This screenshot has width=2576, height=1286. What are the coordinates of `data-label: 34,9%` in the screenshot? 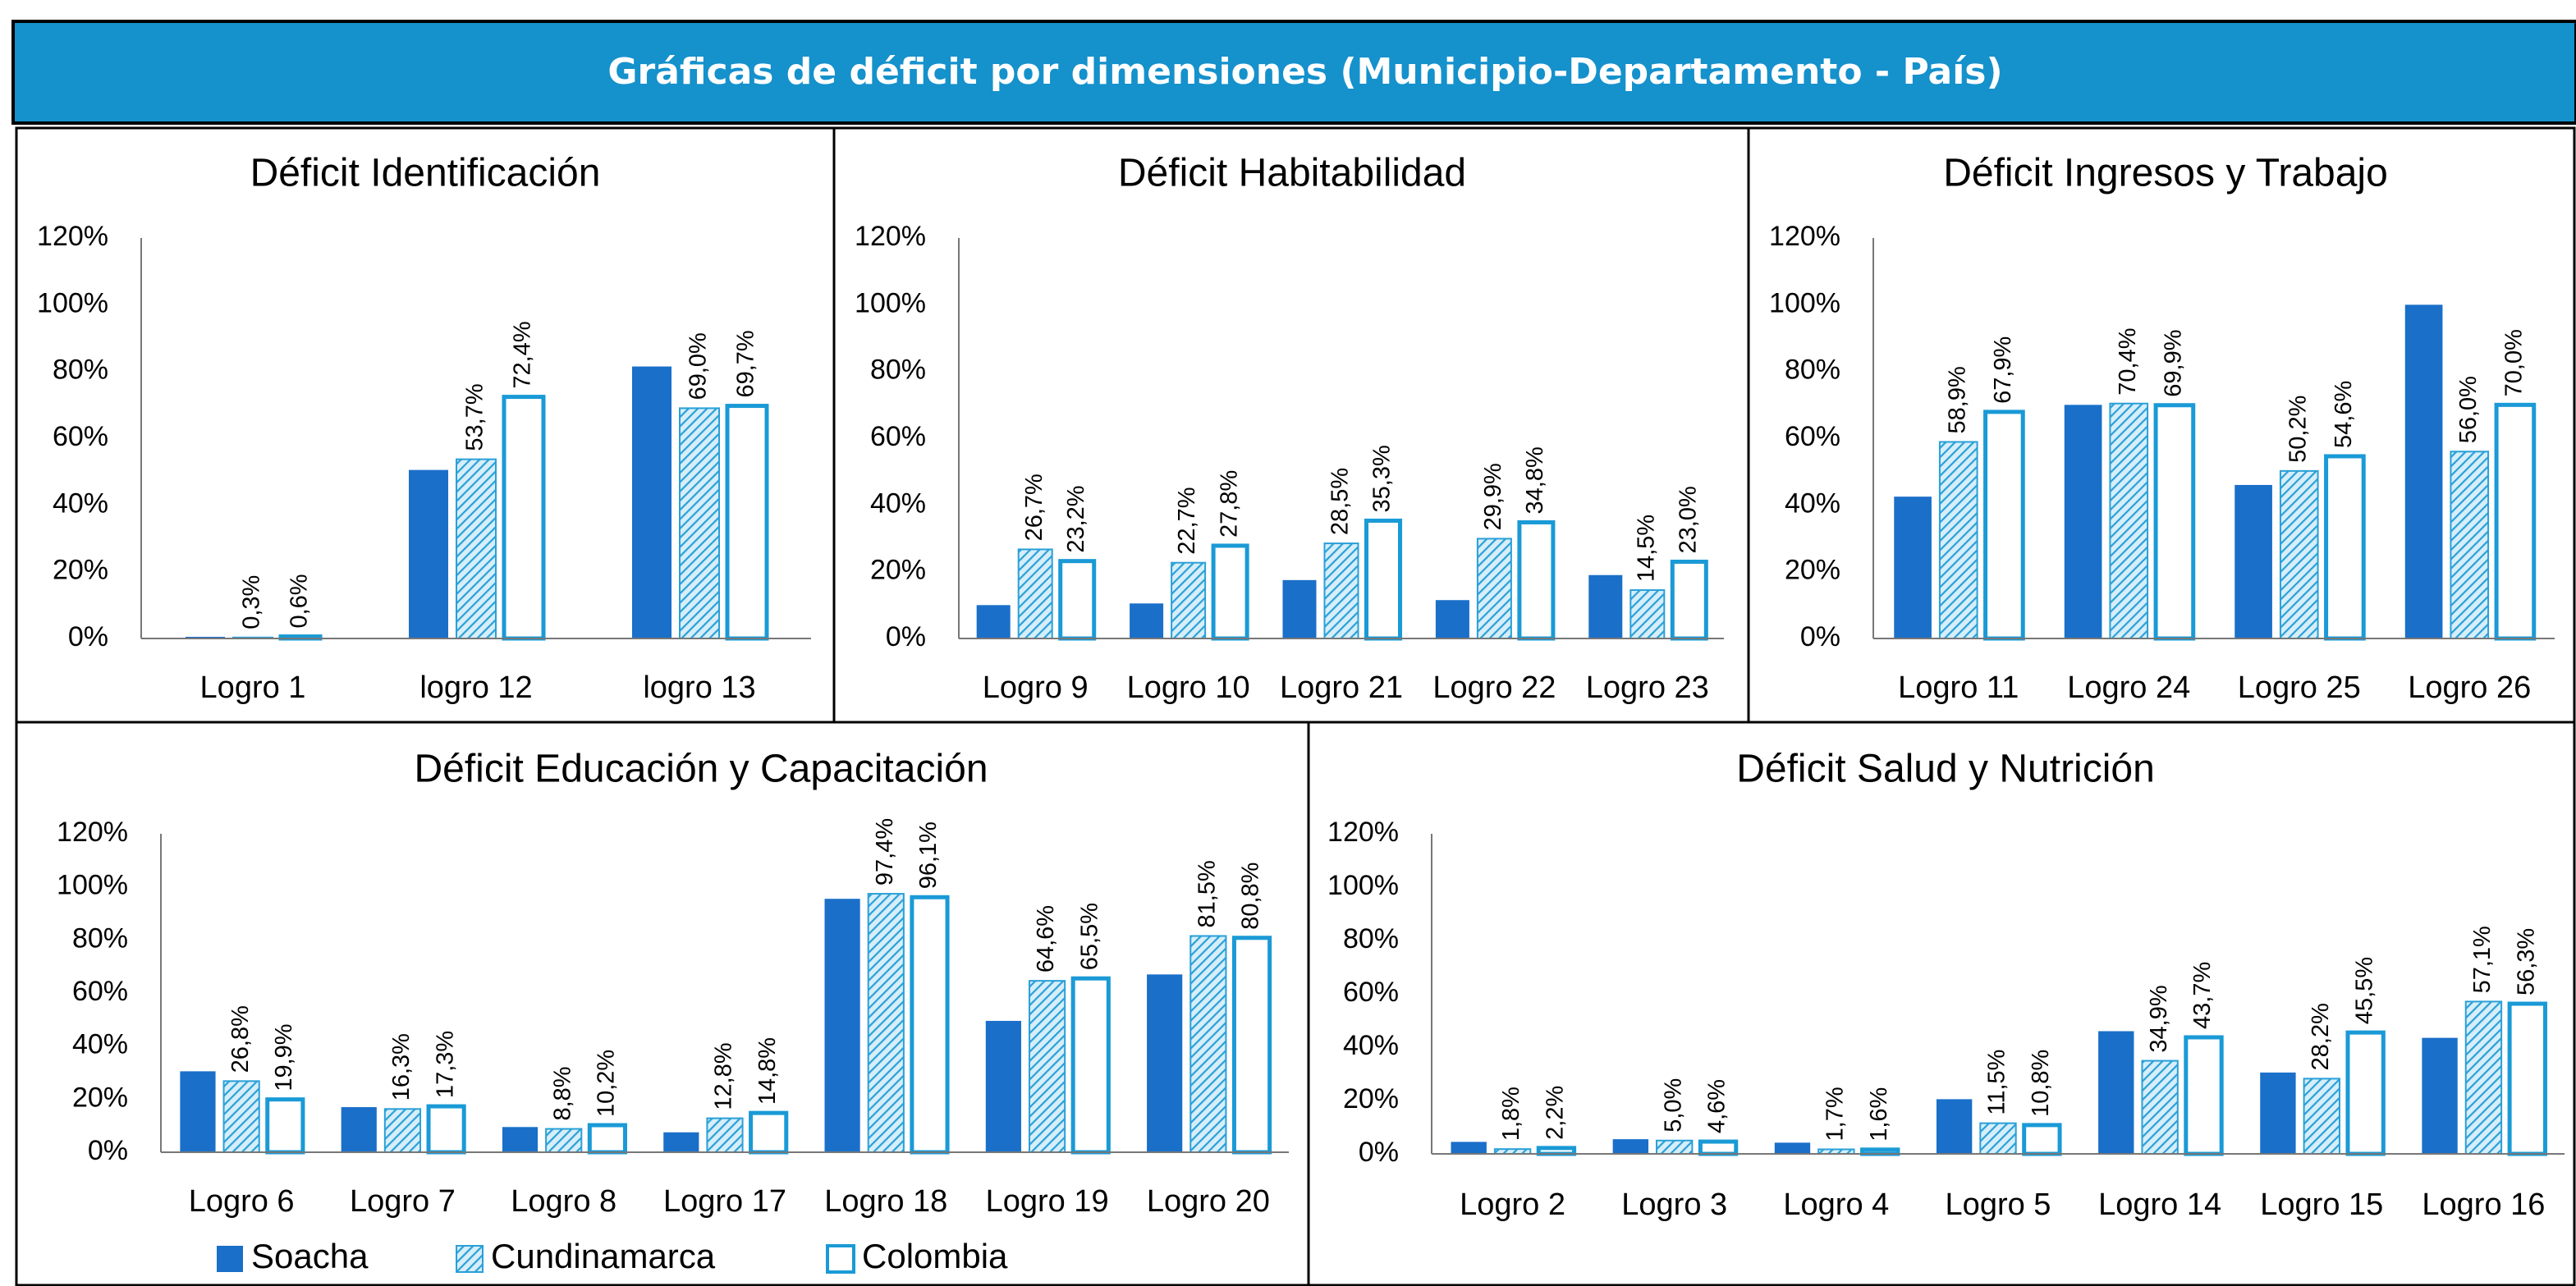 It's located at (2159, 1018).